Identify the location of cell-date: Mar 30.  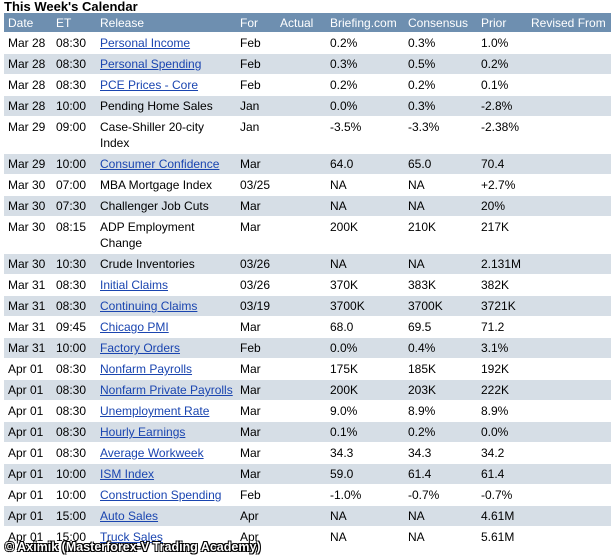
(28, 206).